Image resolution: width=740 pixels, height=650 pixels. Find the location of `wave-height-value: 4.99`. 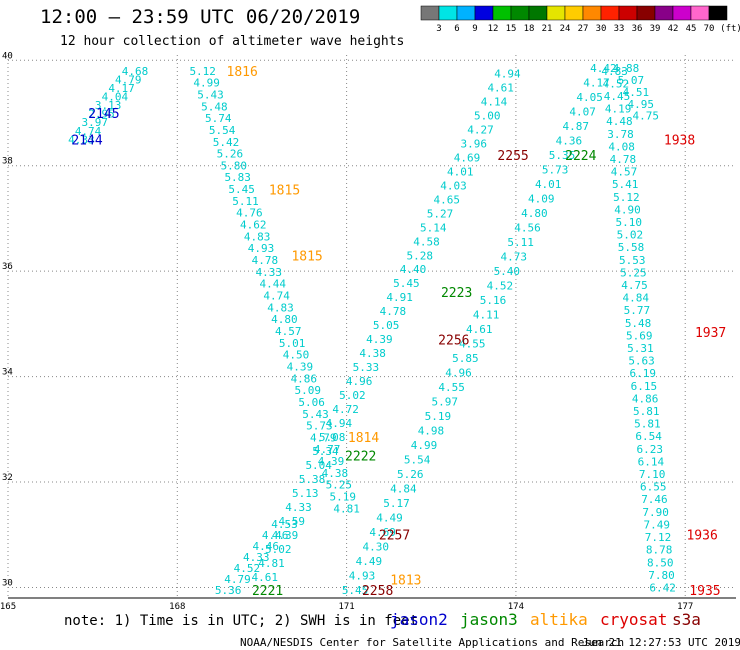

wave-height-value: 4.99 is located at coordinates (206, 83).